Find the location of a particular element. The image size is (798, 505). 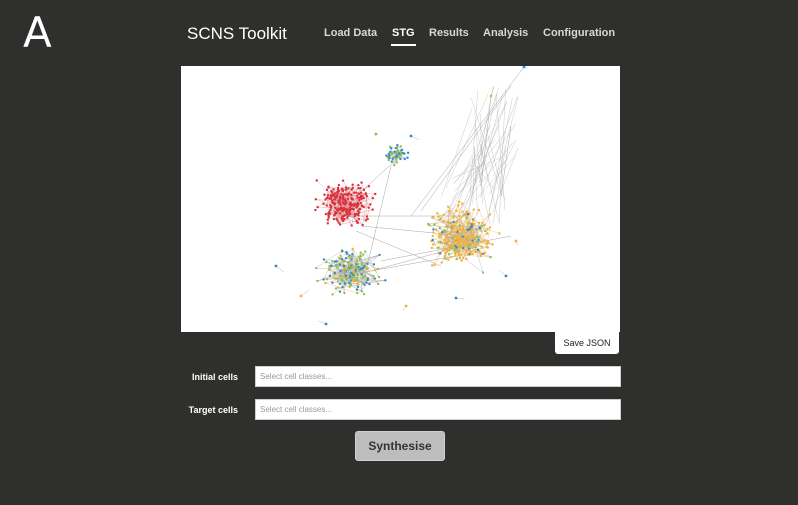

target-cells-label: Target cells is located at coordinates (213, 410).